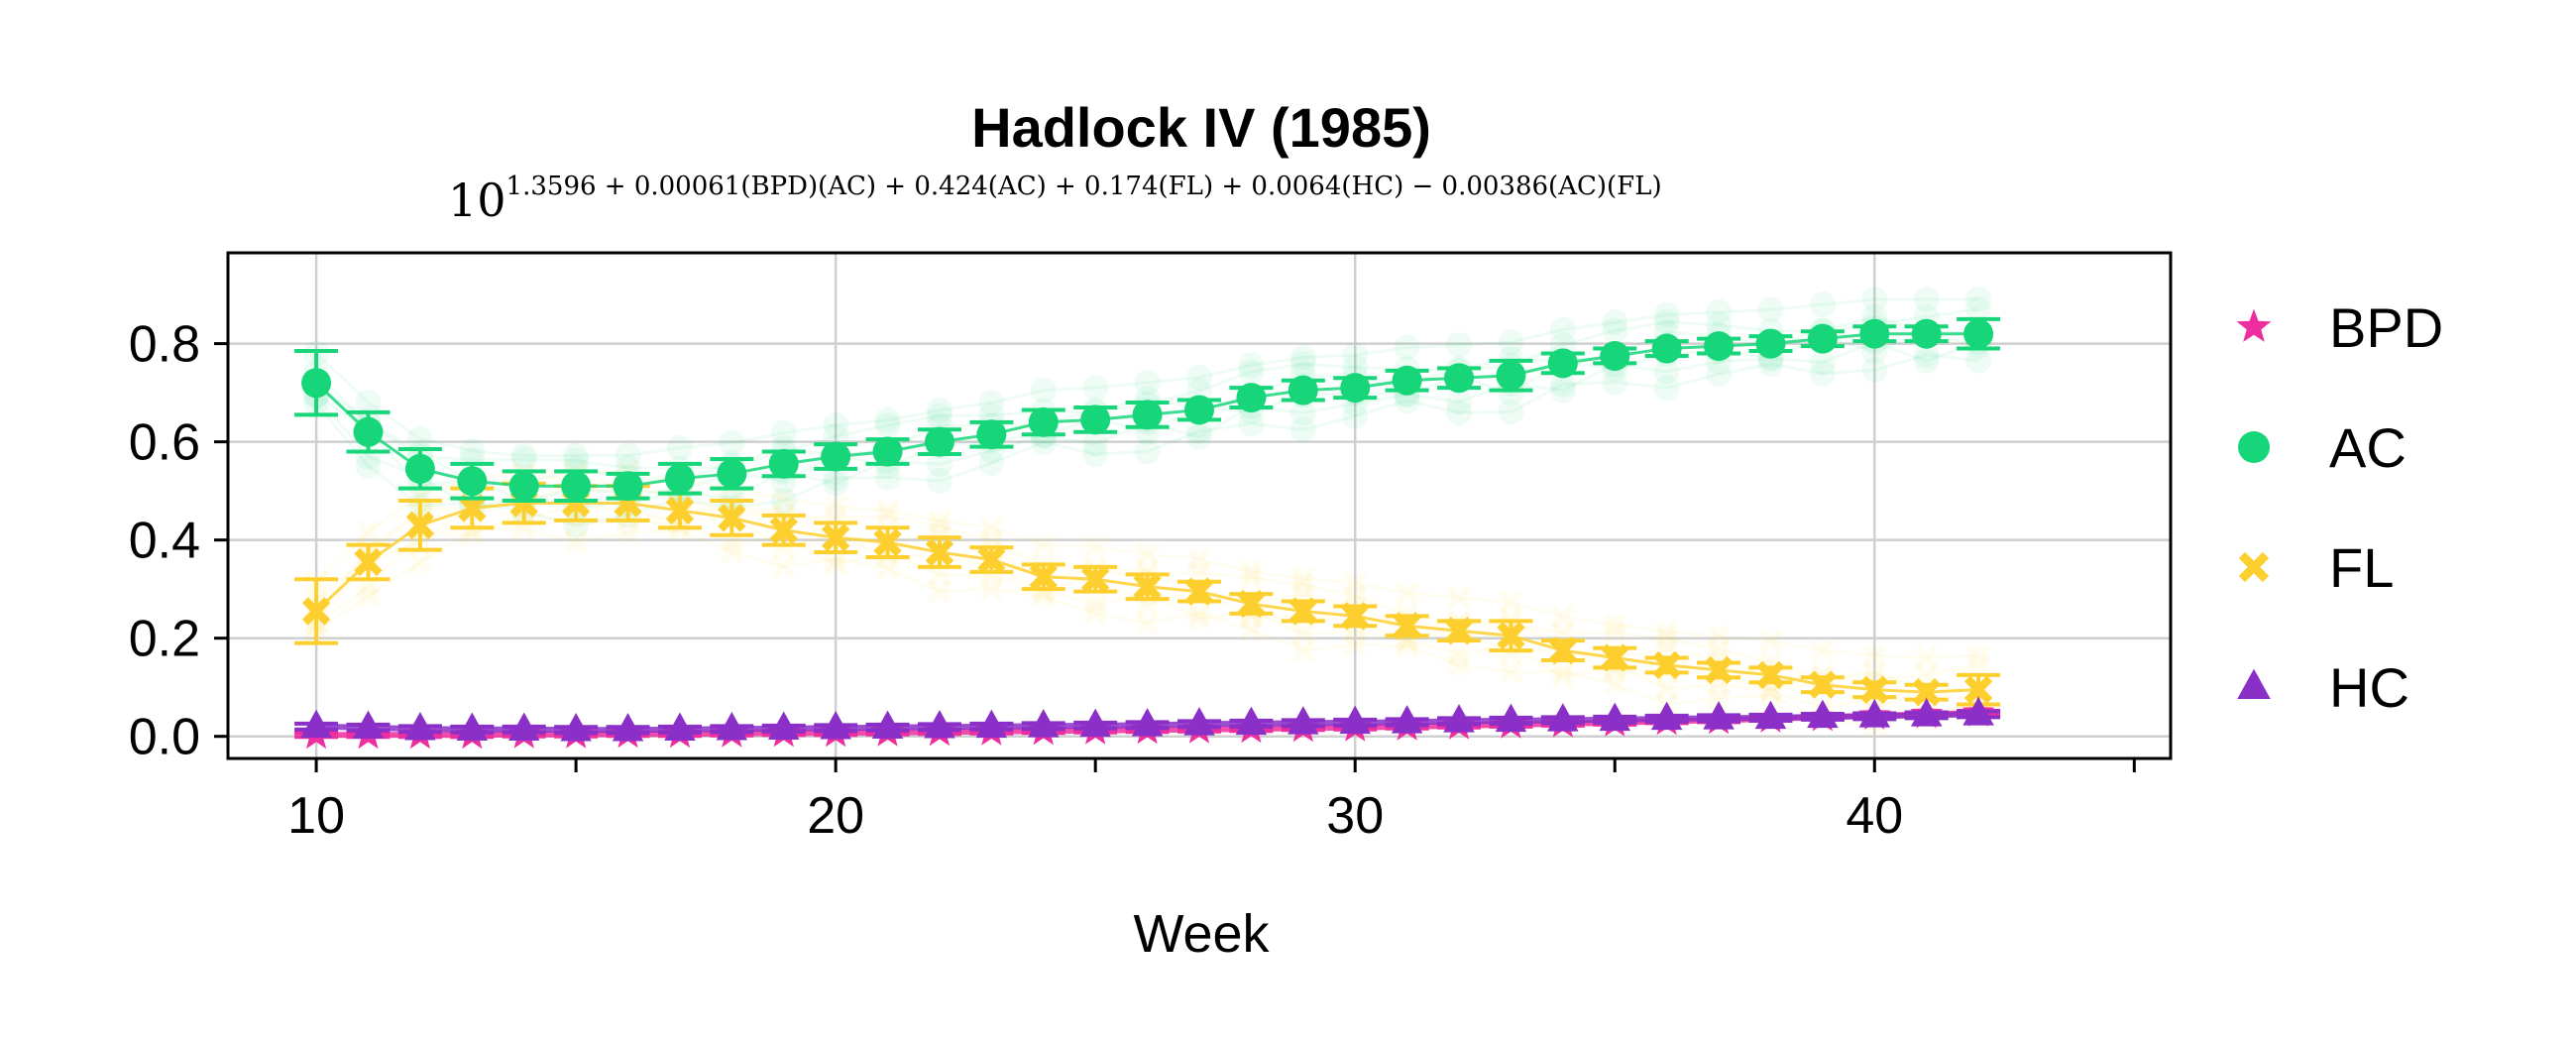 This screenshot has height=1043, width=2576. What do you see at coordinates (2369, 687) in the screenshot?
I see `legend-label-hc: HC` at bounding box center [2369, 687].